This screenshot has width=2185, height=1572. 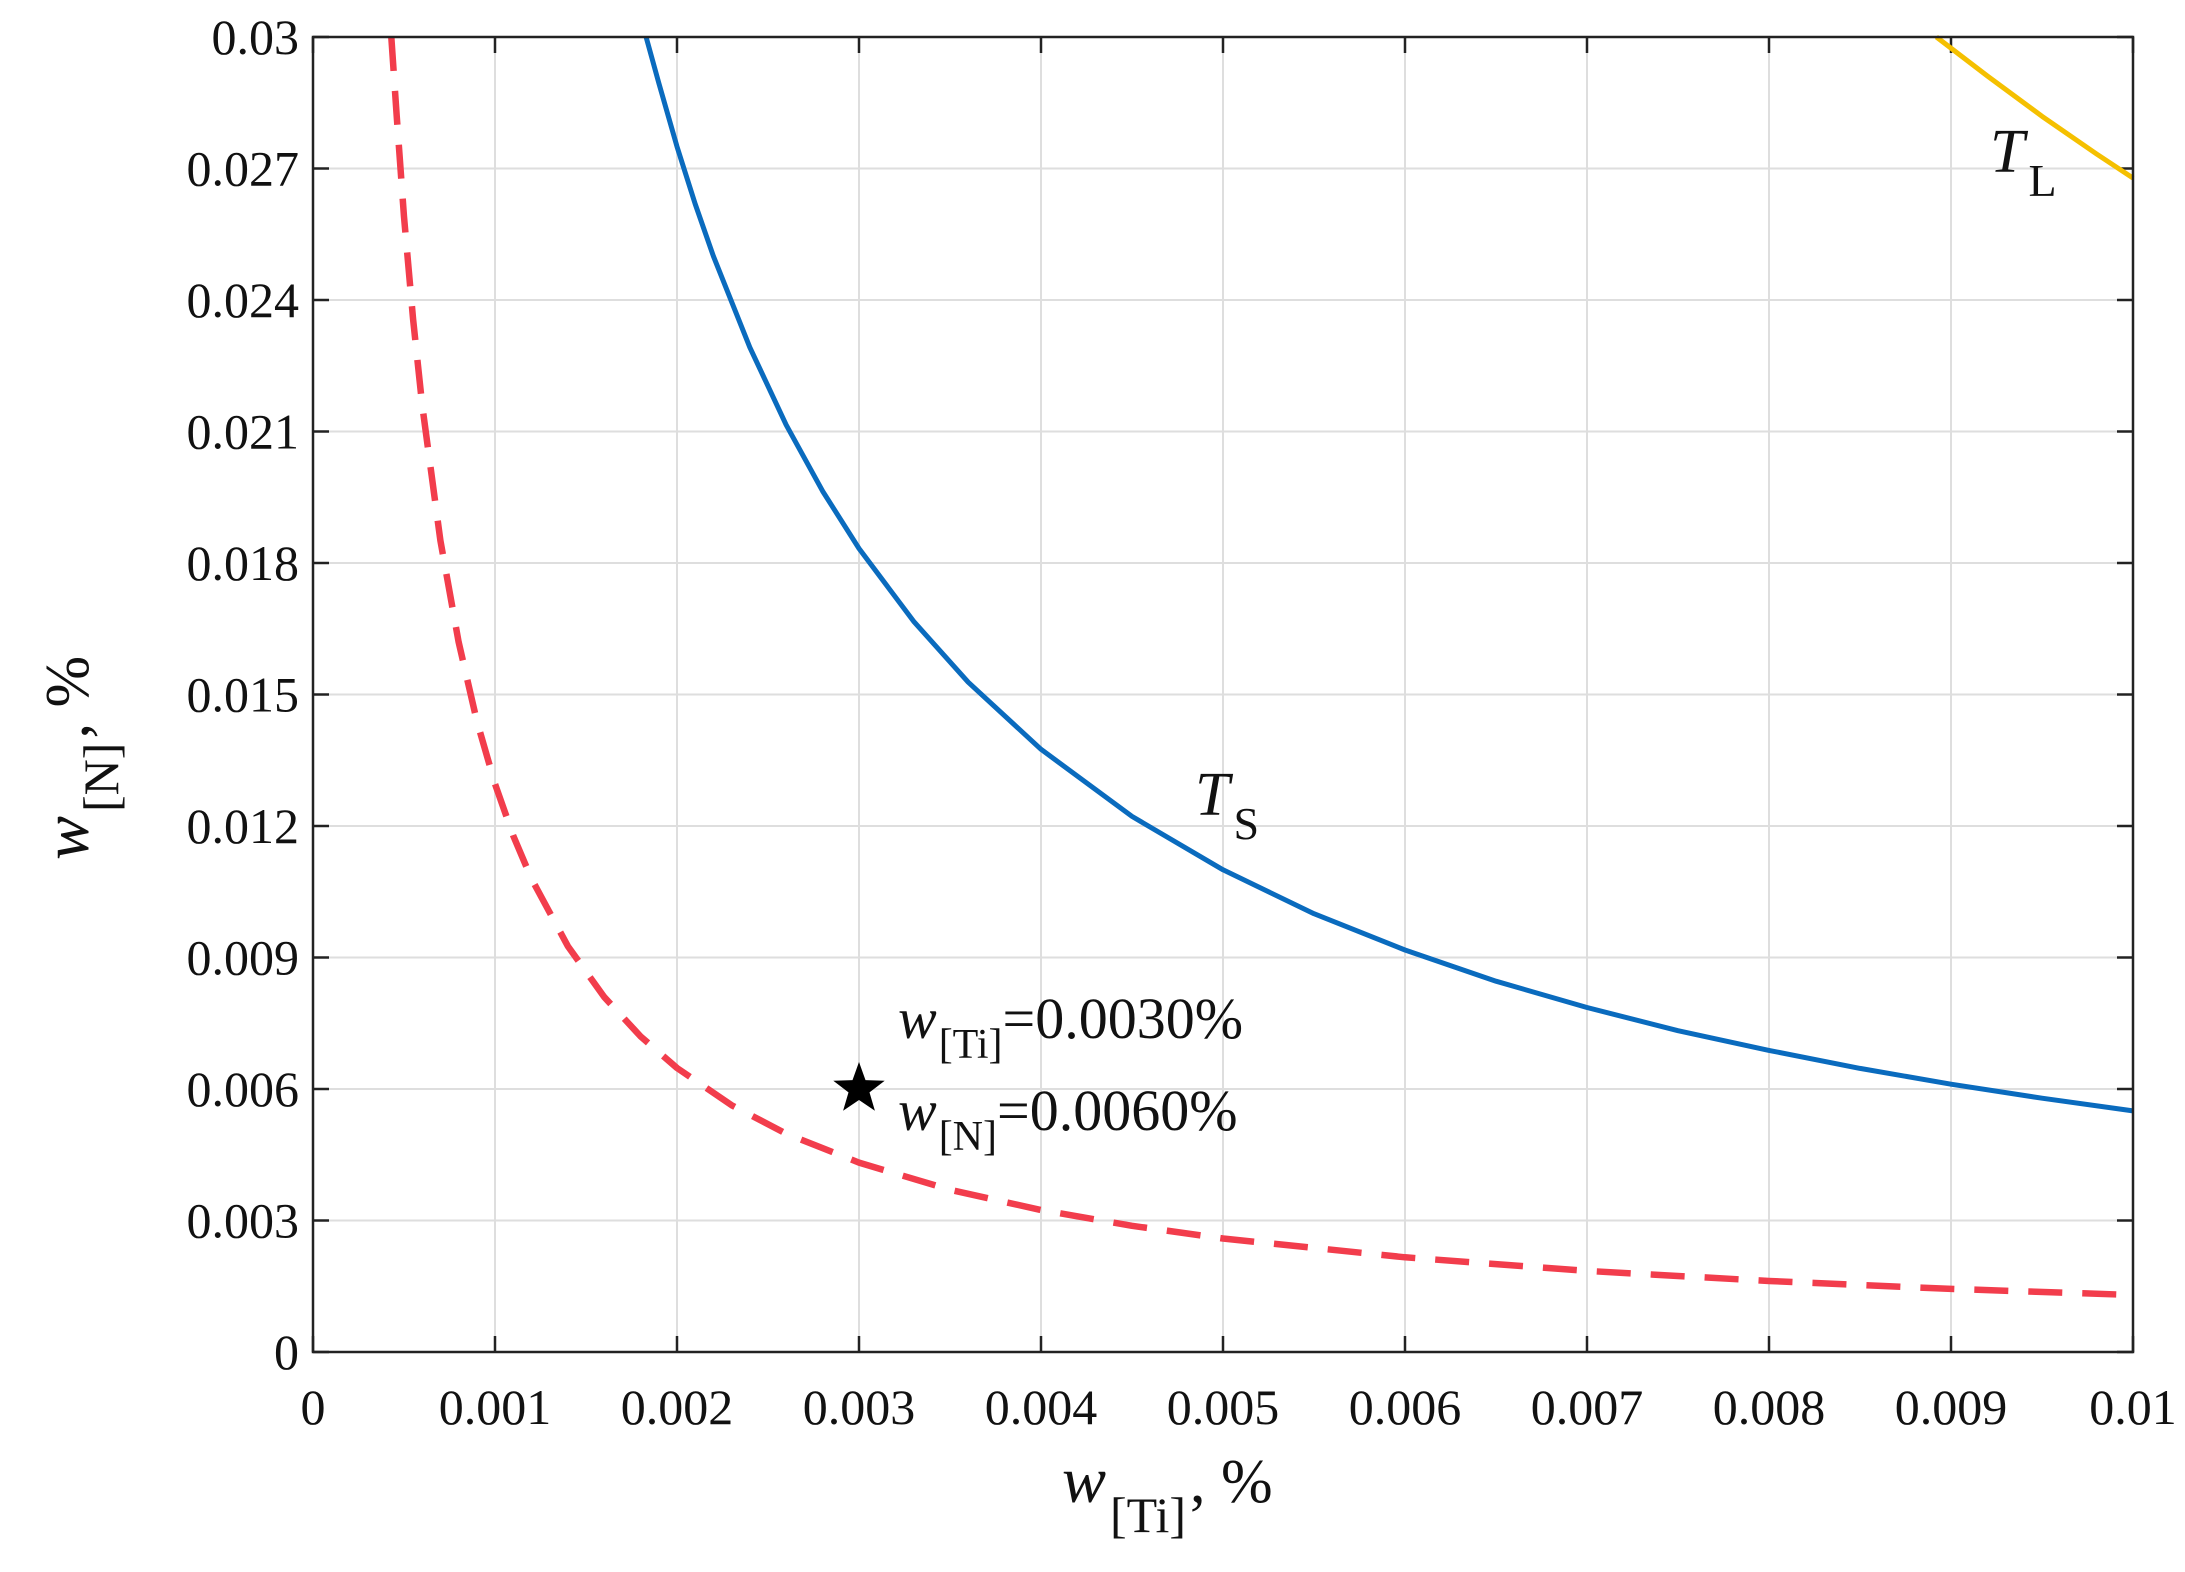 I want to click on annot-ti: w[Ti]=0.0030%, so click(x=1070, y=1027).